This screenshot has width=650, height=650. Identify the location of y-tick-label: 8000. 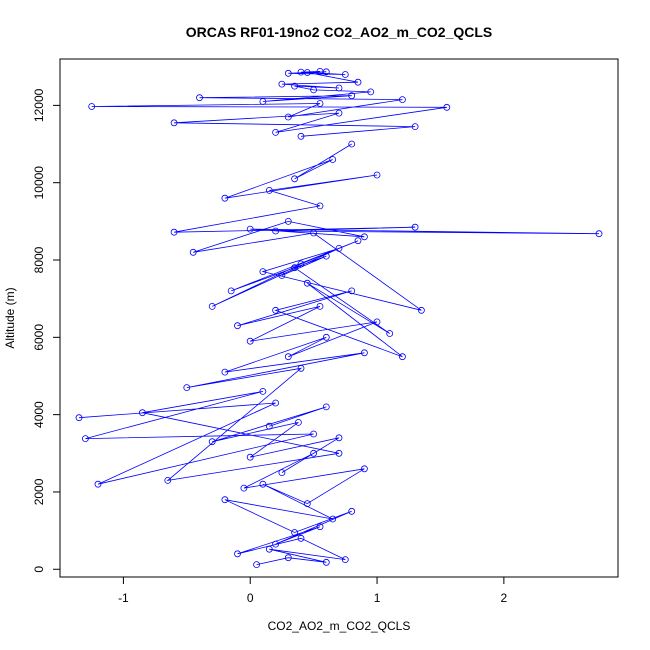
(39, 259).